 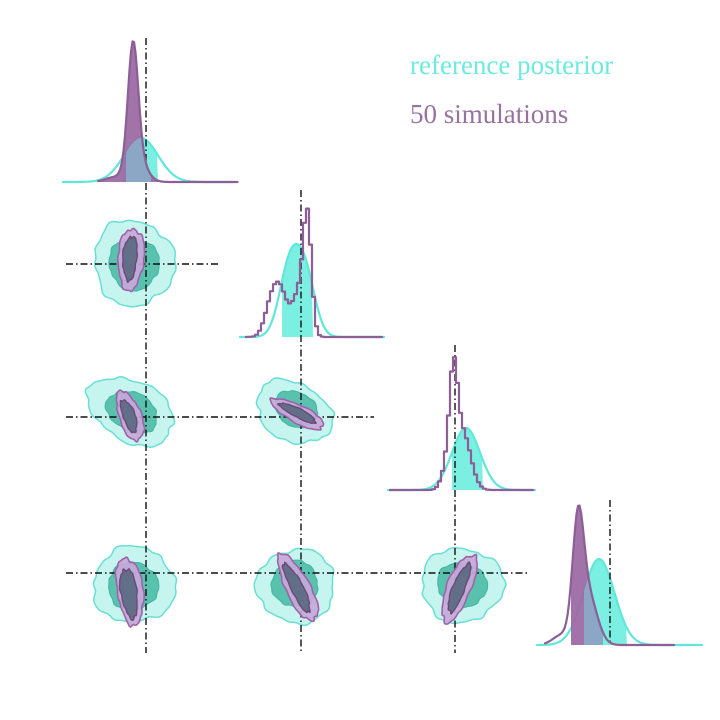 I want to click on legend-50-simulations: 50 simulations, so click(x=489, y=114).